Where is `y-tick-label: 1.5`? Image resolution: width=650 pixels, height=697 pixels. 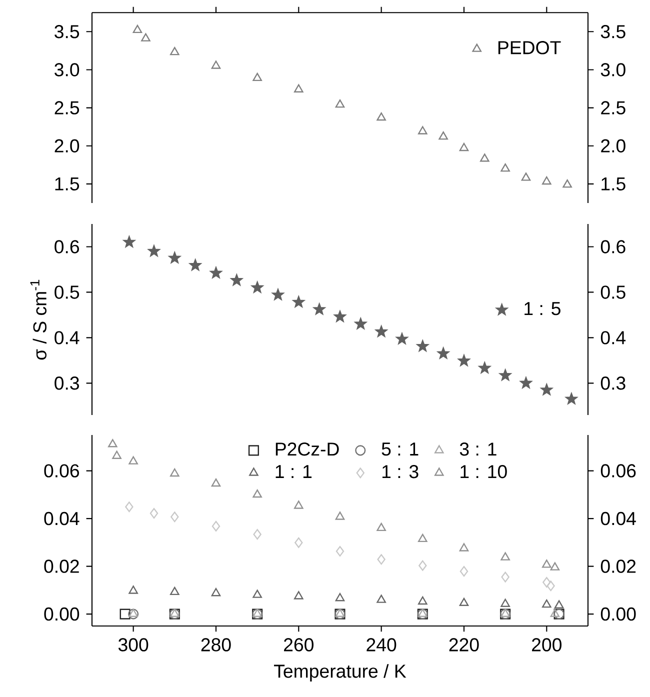 y-tick-label: 1.5 is located at coordinates (67, 183).